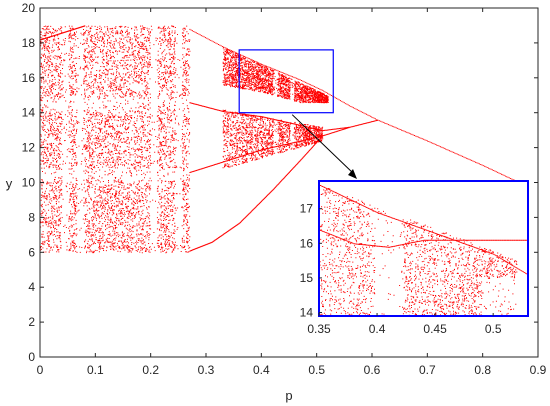 This screenshot has width=550, height=406. I want to click on y-tick-label: 10, so click(29, 183).